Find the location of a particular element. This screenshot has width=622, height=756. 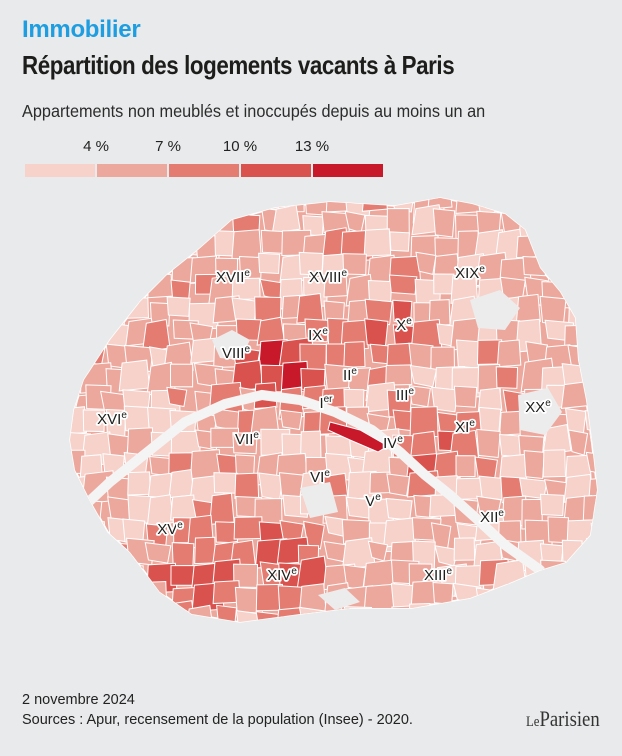

arrondissement-label: XIXe is located at coordinates (470, 273).